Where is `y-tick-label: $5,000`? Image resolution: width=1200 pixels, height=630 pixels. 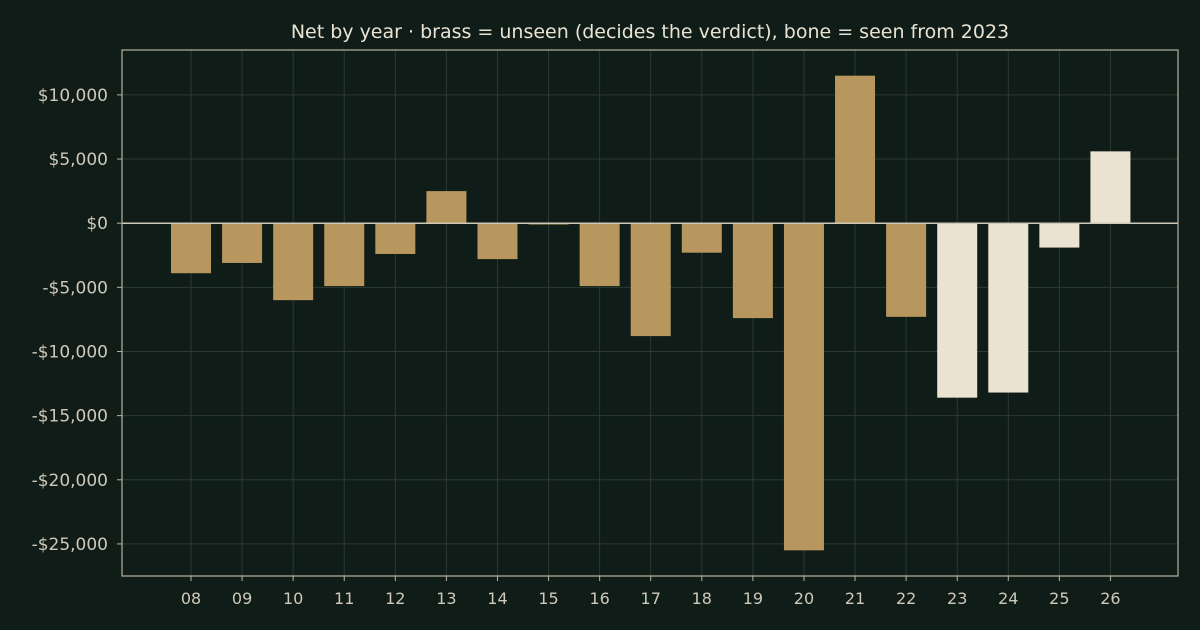 y-tick-label: $5,000 is located at coordinates (78, 160).